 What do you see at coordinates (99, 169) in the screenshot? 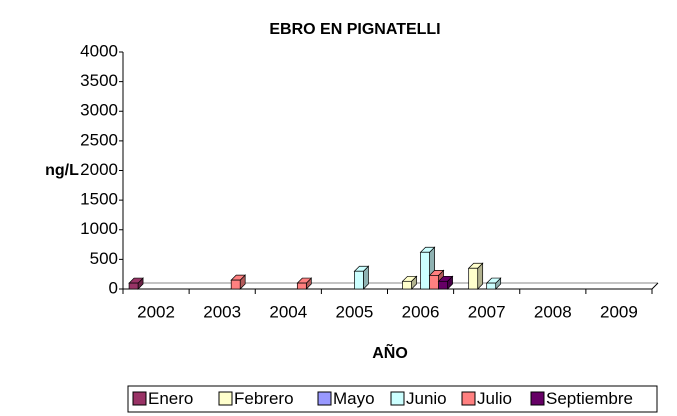
I see `y-tick-label: 2000` at bounding box center [99, 169].